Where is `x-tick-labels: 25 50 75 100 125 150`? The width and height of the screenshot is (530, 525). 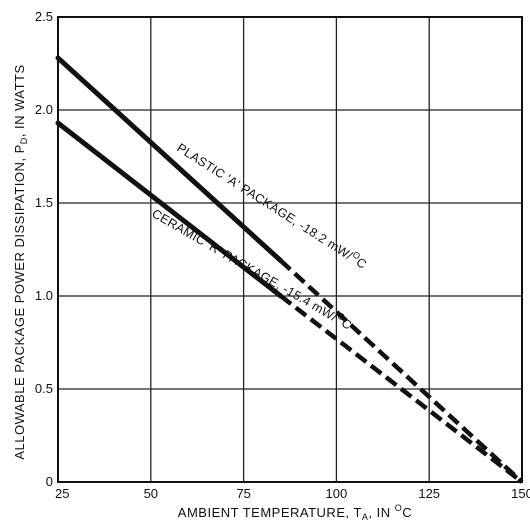
x-tick-labels: 25 50 75 100 125 150 is located at coordinates (292, 493).